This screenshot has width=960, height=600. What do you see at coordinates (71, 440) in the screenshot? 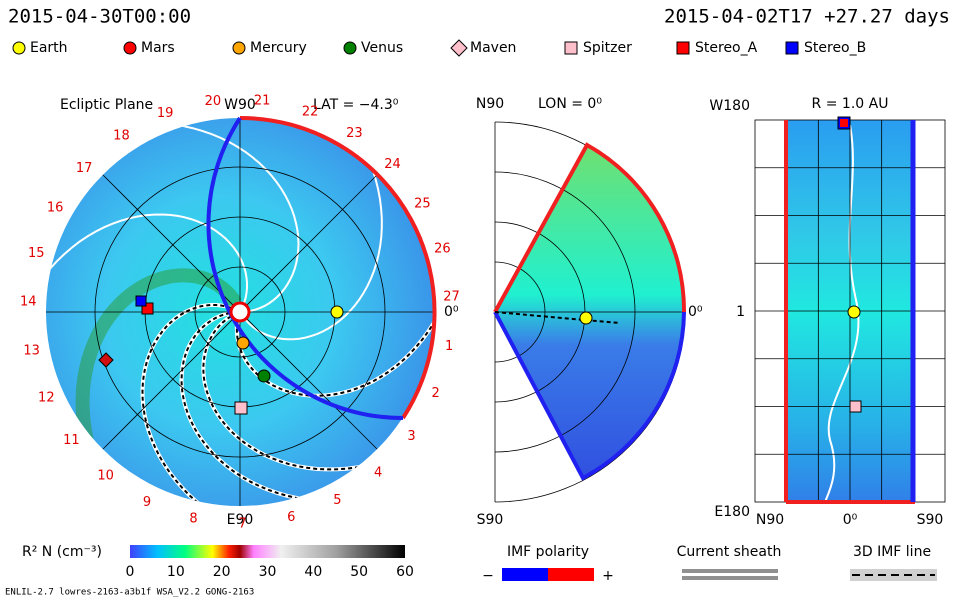
I see `sector-label: 11` at bounding box center [71, 440].